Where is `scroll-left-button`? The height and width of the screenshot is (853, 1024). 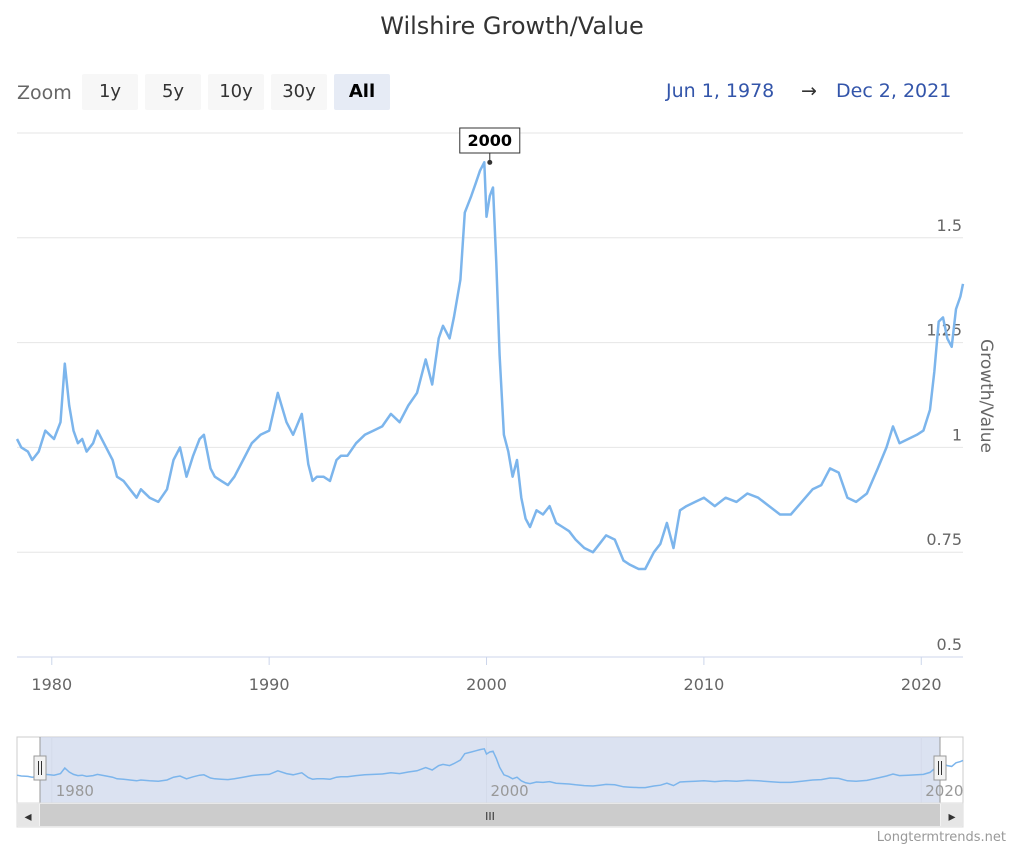
scroll-left-button is located at coordinates (28, 815).